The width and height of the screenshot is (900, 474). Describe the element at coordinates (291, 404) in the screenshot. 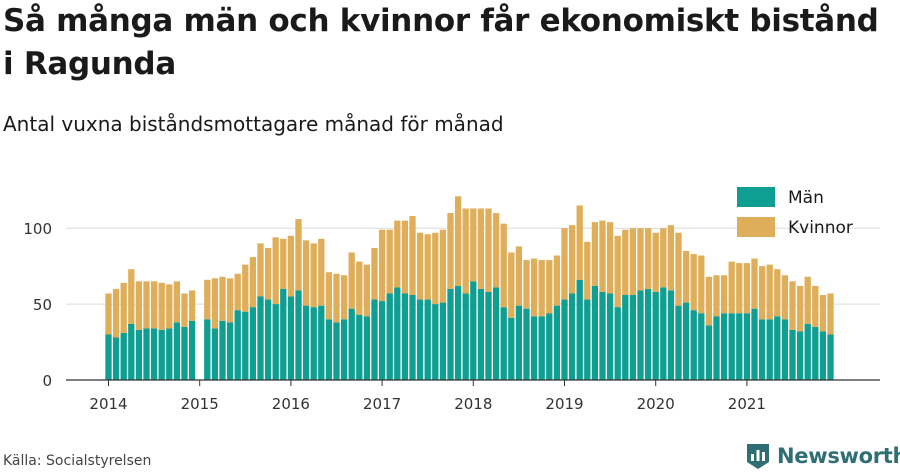

I see `x-tick-label: 2016` at that location.